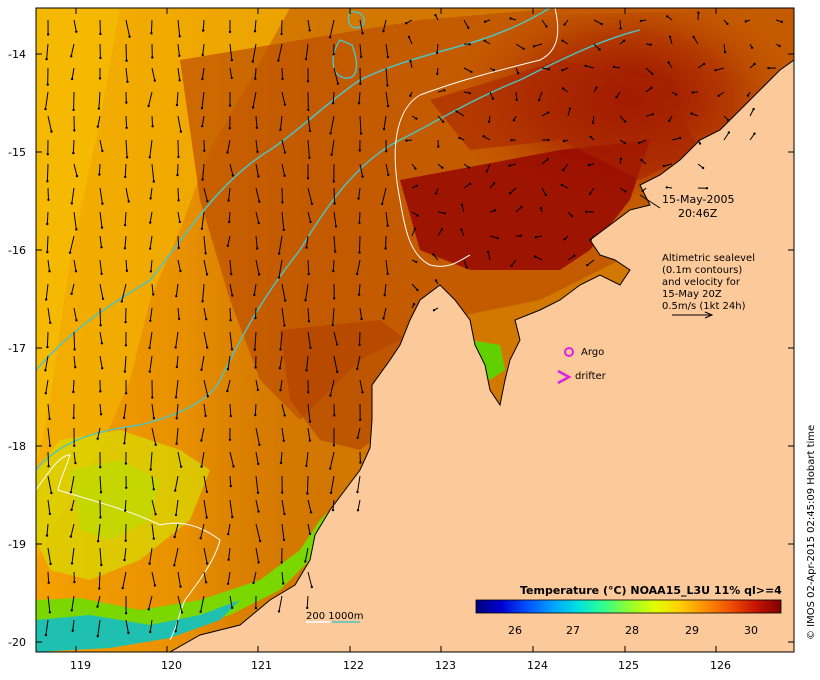 This screenshot has height=680, width=820. I want to click on colorbar-tick: 27, so click(573, 630).